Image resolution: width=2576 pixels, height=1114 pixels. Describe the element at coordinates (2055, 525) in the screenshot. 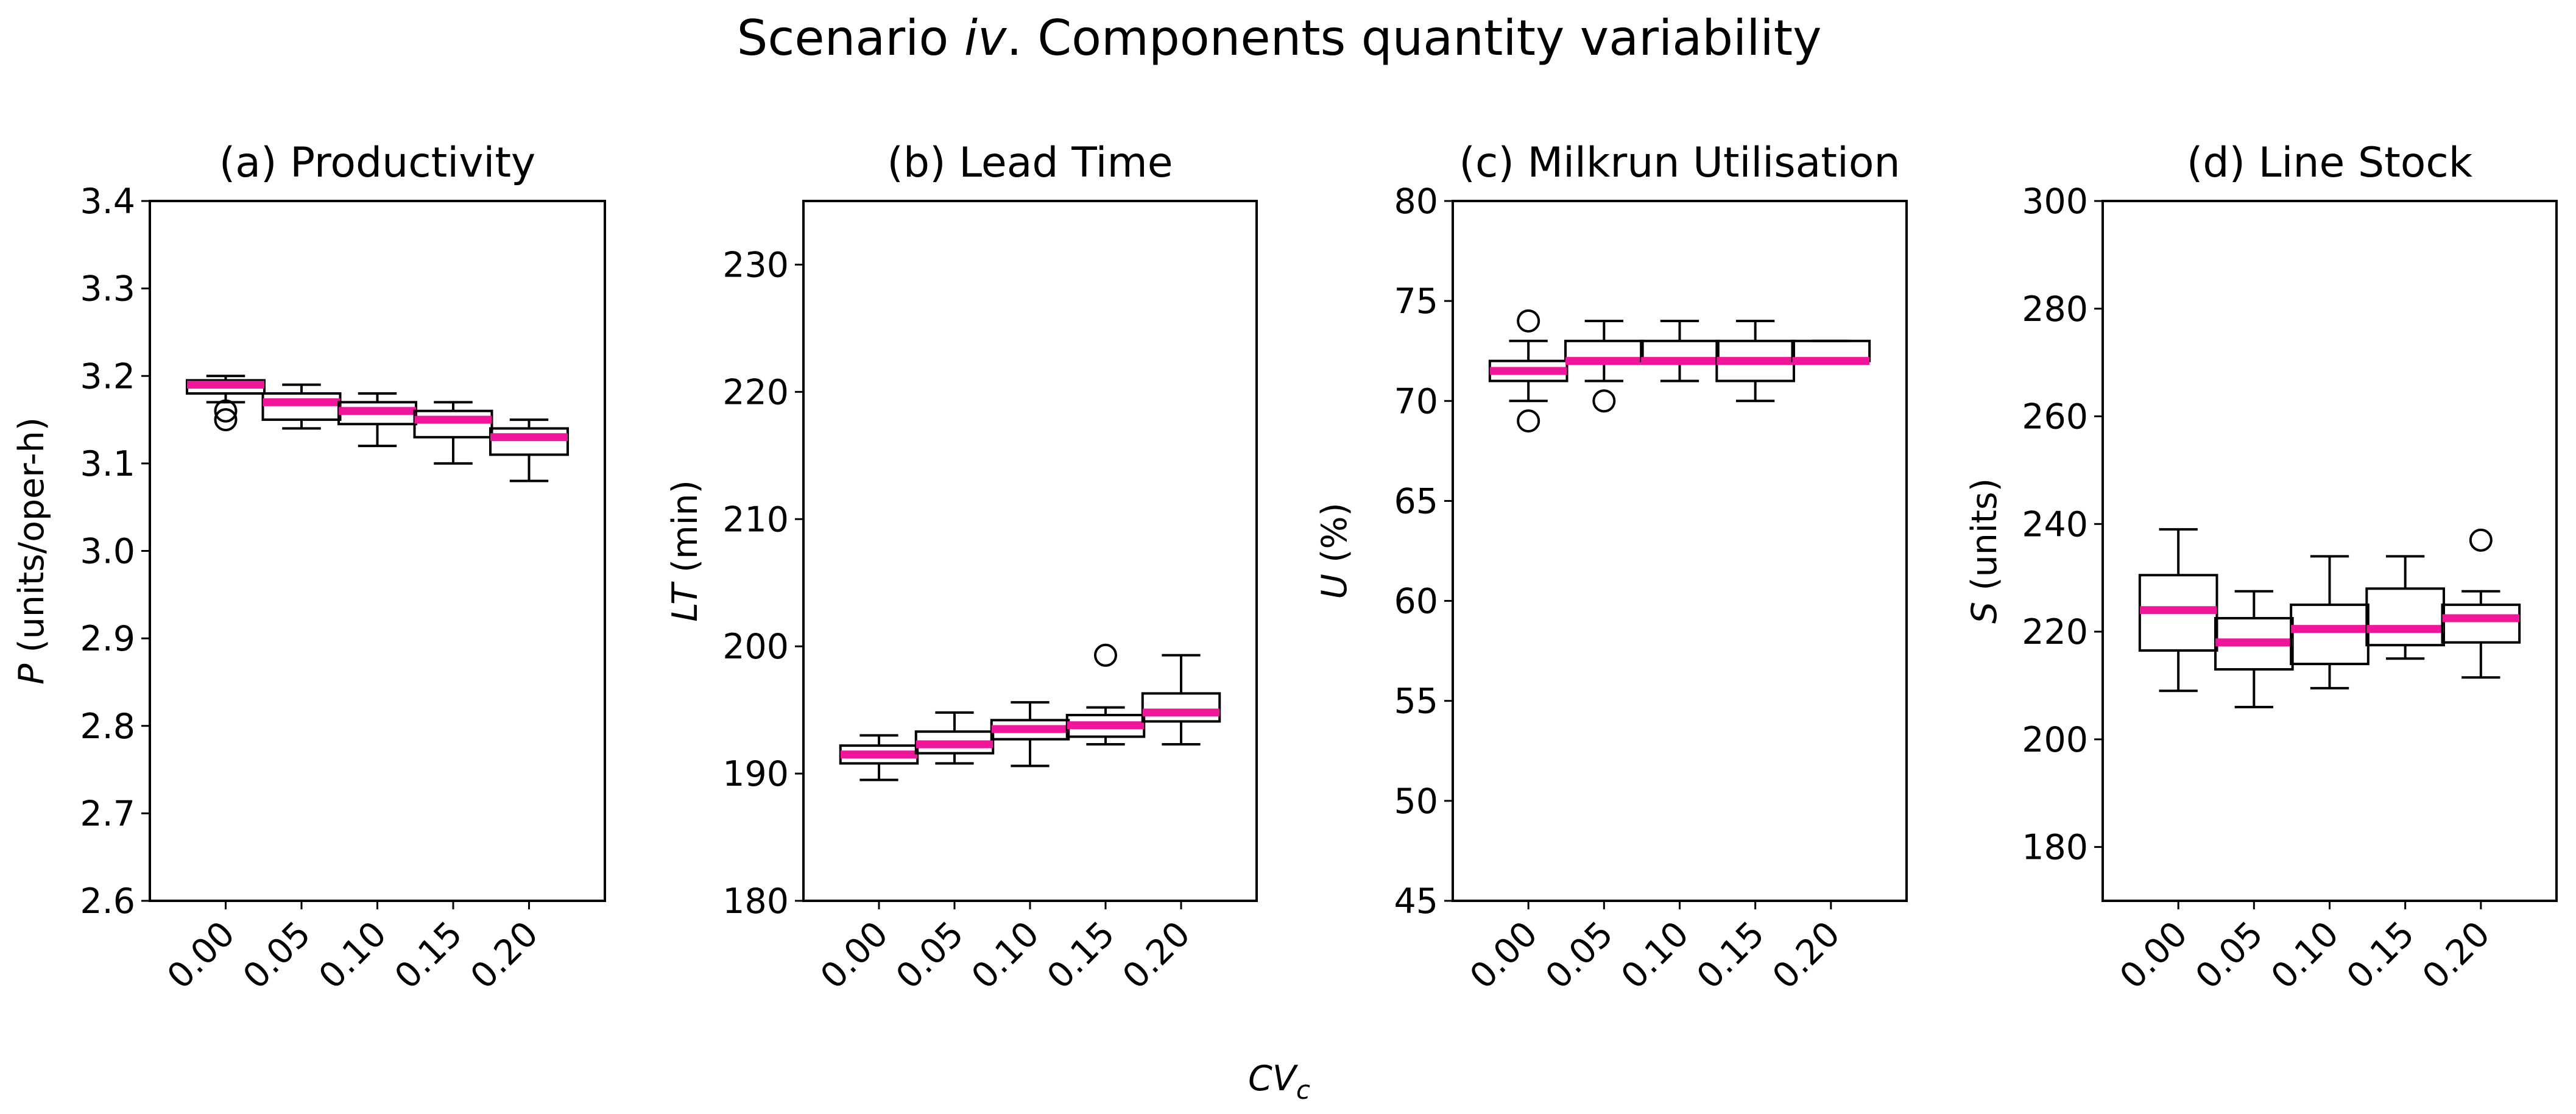

I see `y-tick-label: 240` at that location.